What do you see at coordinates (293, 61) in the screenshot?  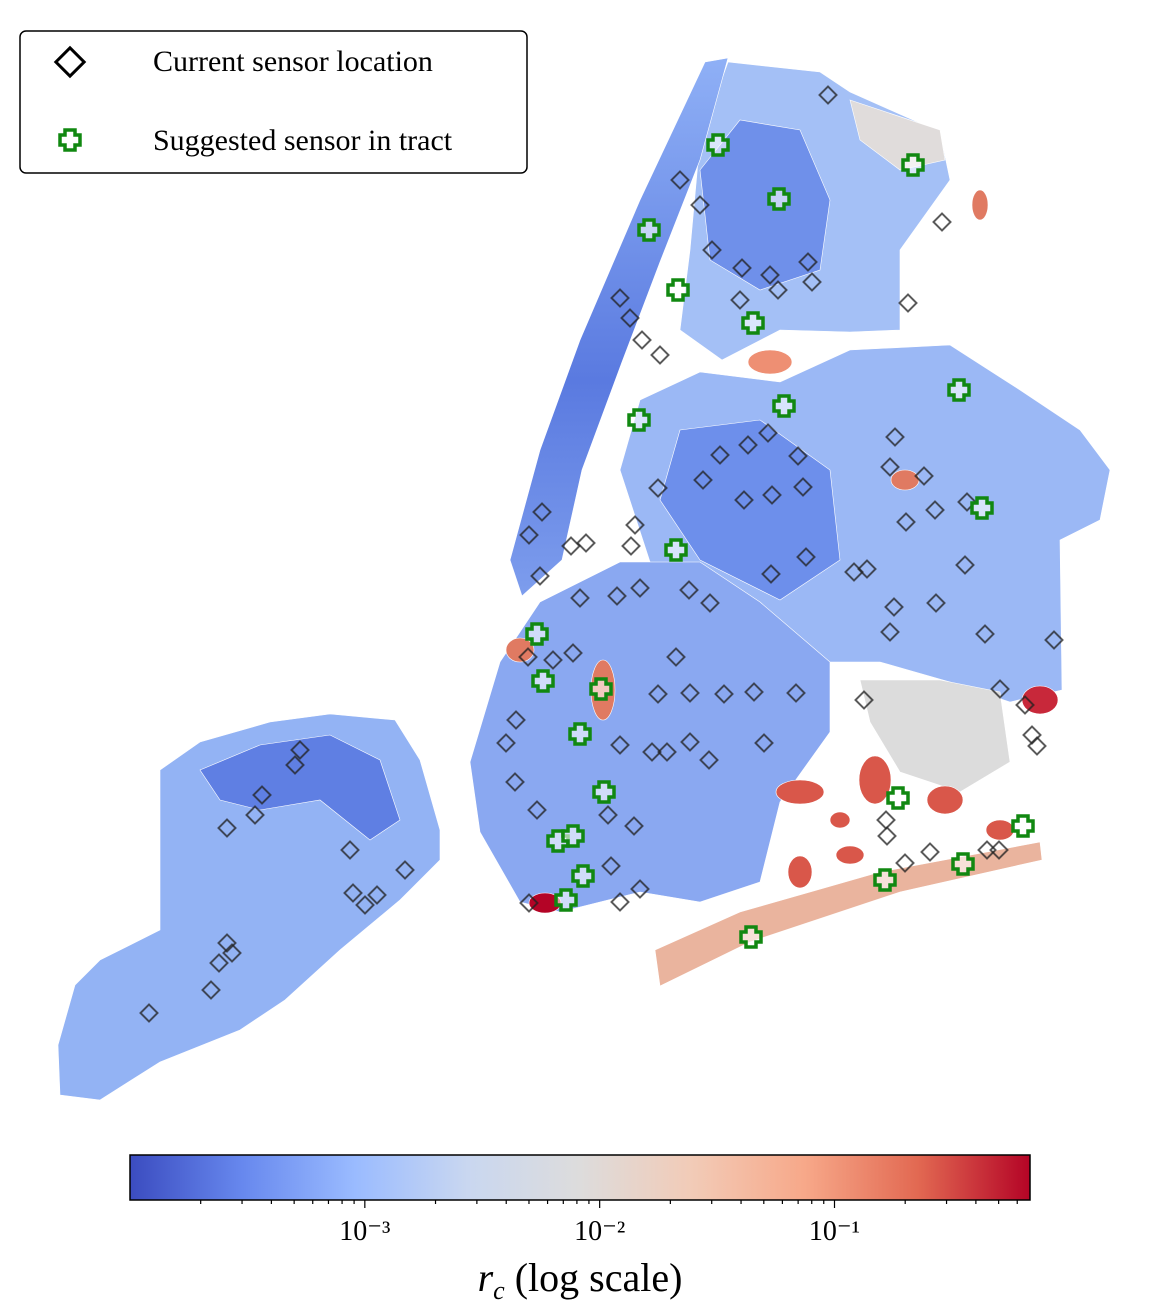 I see `legend-label: Current sensor location` at bounding box center [293, 61].